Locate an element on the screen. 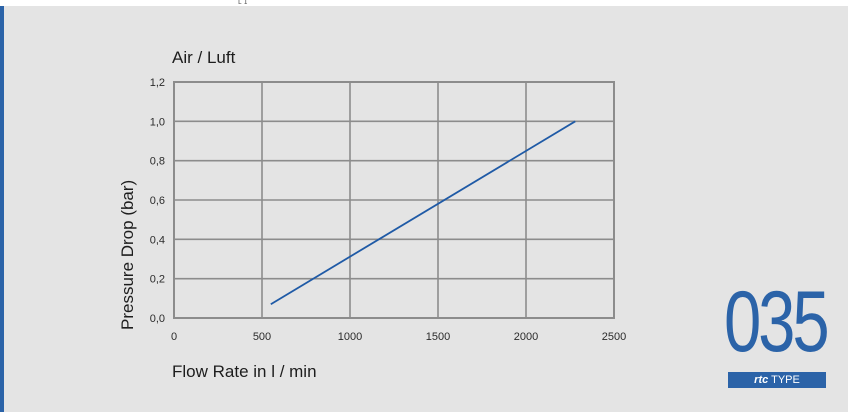 The width and height of the screenshot is (848, 412). x-tick-label: 2000 is located at coordinates (526, 337).